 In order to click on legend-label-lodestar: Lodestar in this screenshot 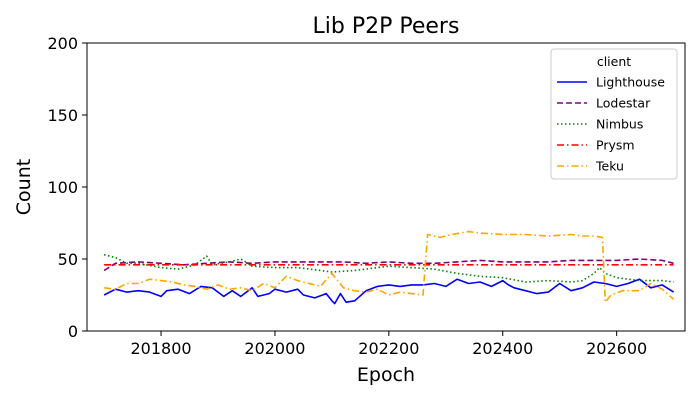, I will do `click(623, 103)`.